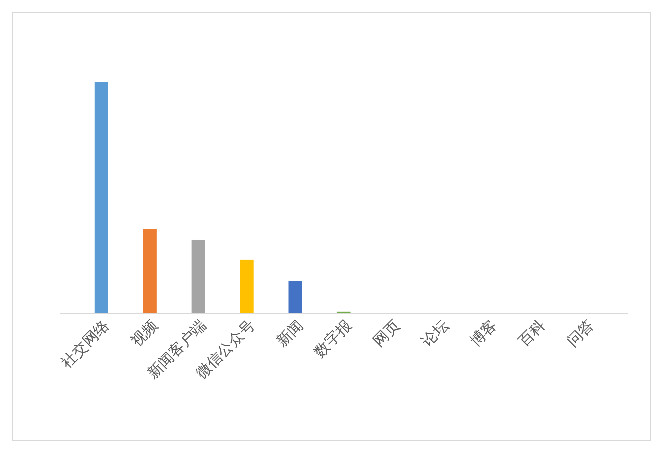 This screenshot has height=457, width=663. I want to click on x-tick-label: 数字报, so click(333, 339).